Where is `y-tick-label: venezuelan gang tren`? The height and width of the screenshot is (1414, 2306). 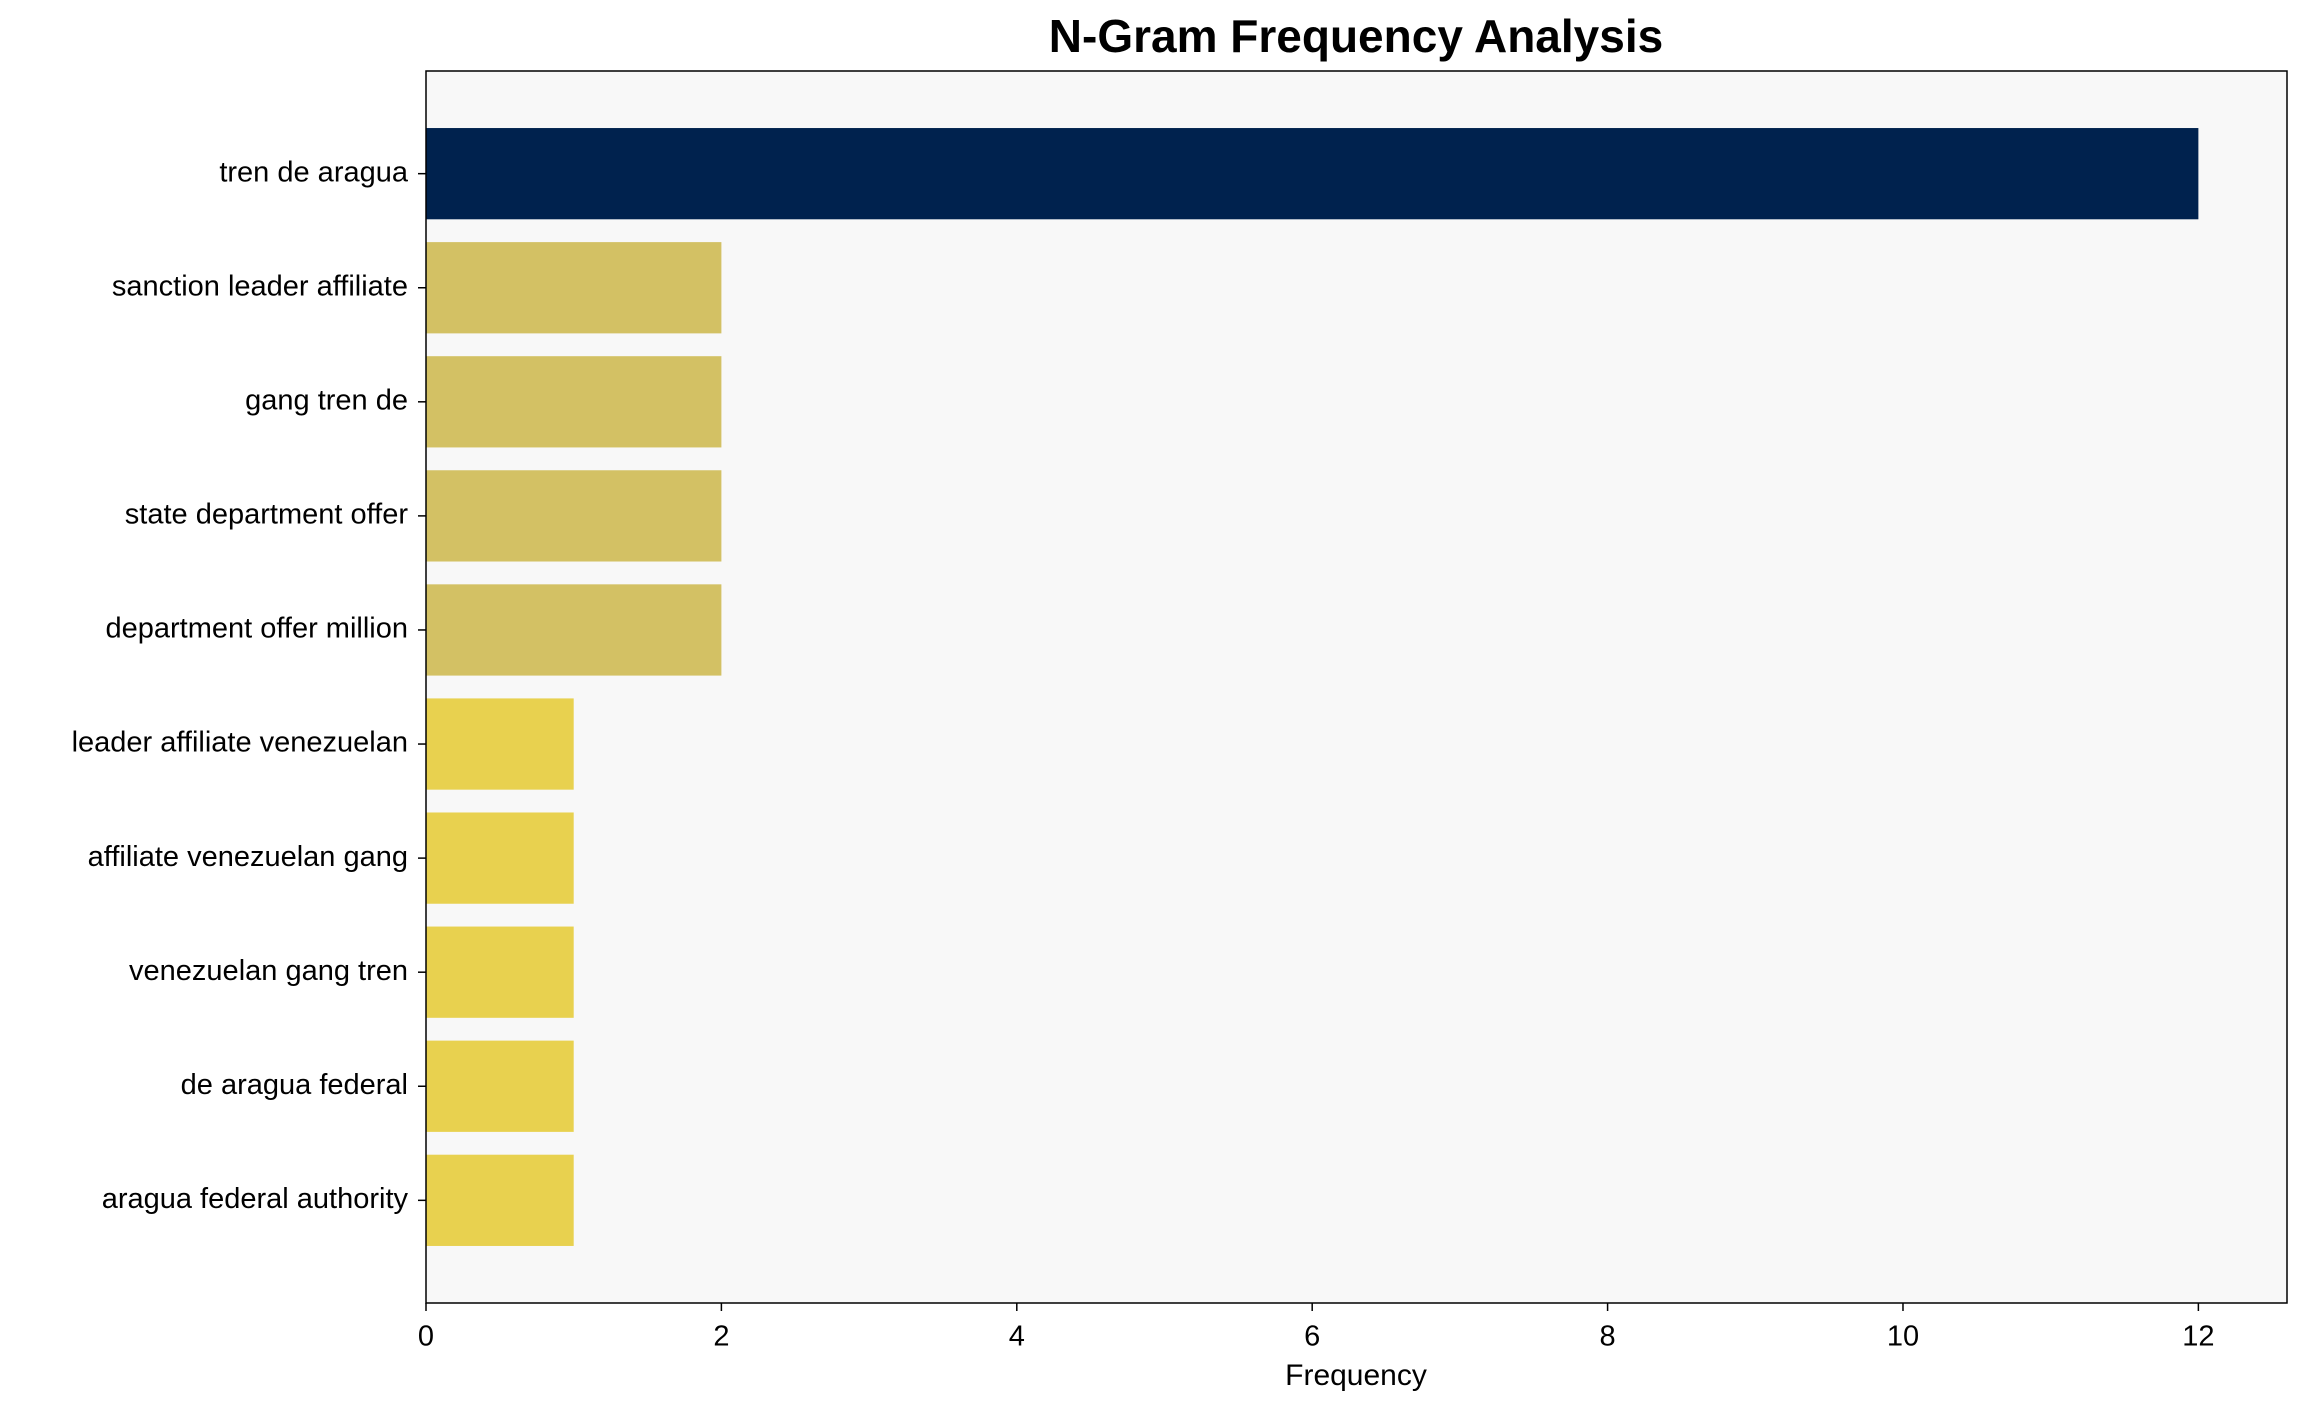
y-tick-label: venezuelan gang tren is located at coordinates (268, 971).